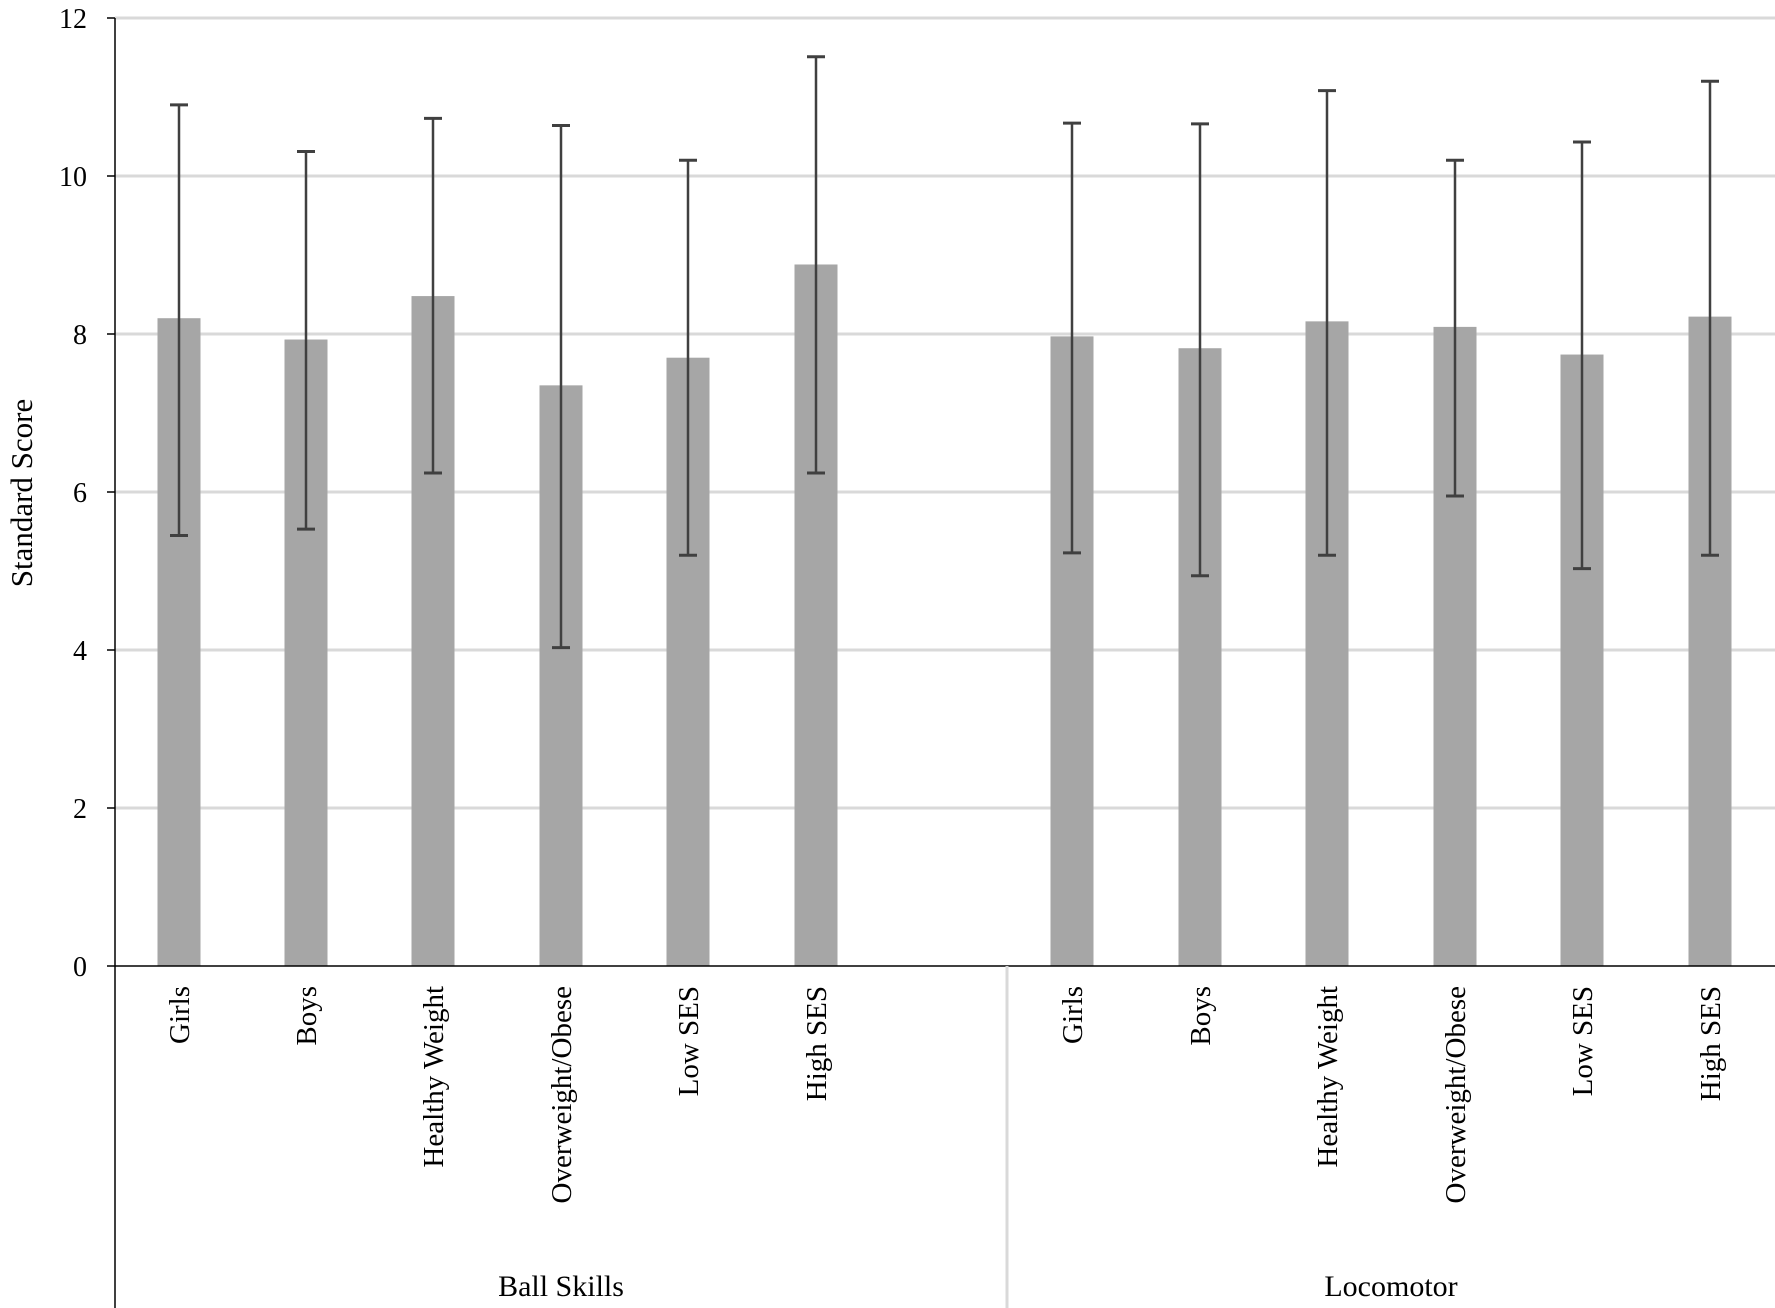  What do you see at coordinates (80, 493) in the screenshot?
I see `y-tick-label: 6` at bounding box center [80, 493].